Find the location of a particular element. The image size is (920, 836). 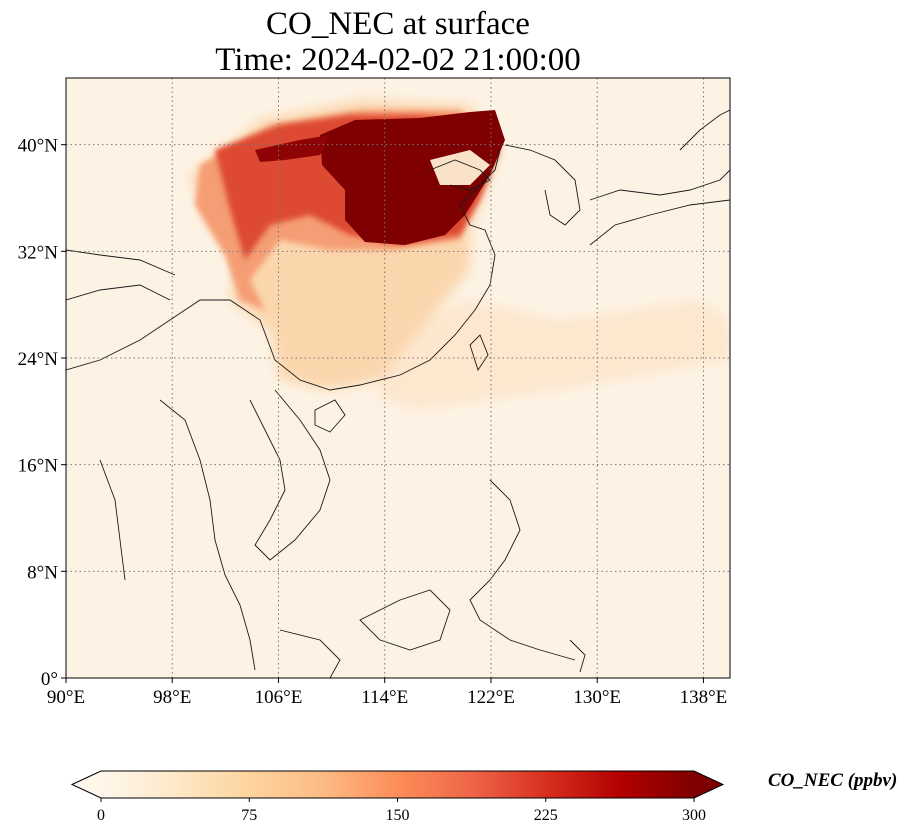

latitude-axis: 0° 8°N 16°N 24°N 32°N 40°N is located at coordinates (42, 413).